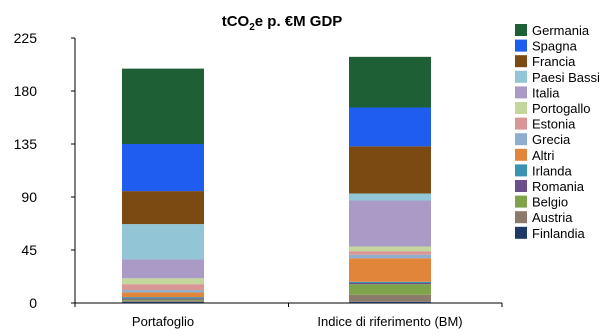 The image size is (616, 336). Describe the element at coordinates (236, 21) in the screenshot. I see `chart-title-main: tCO` at that location.